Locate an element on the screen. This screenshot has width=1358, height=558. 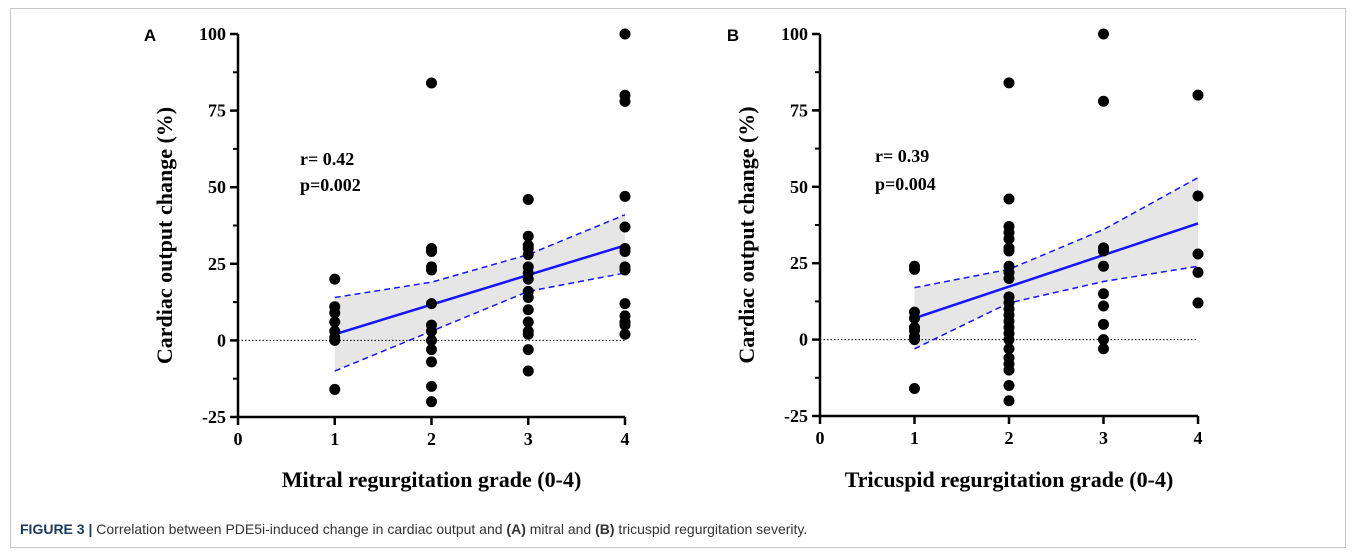
caption-text-2: mitral and is located at coordinates (560, 529).